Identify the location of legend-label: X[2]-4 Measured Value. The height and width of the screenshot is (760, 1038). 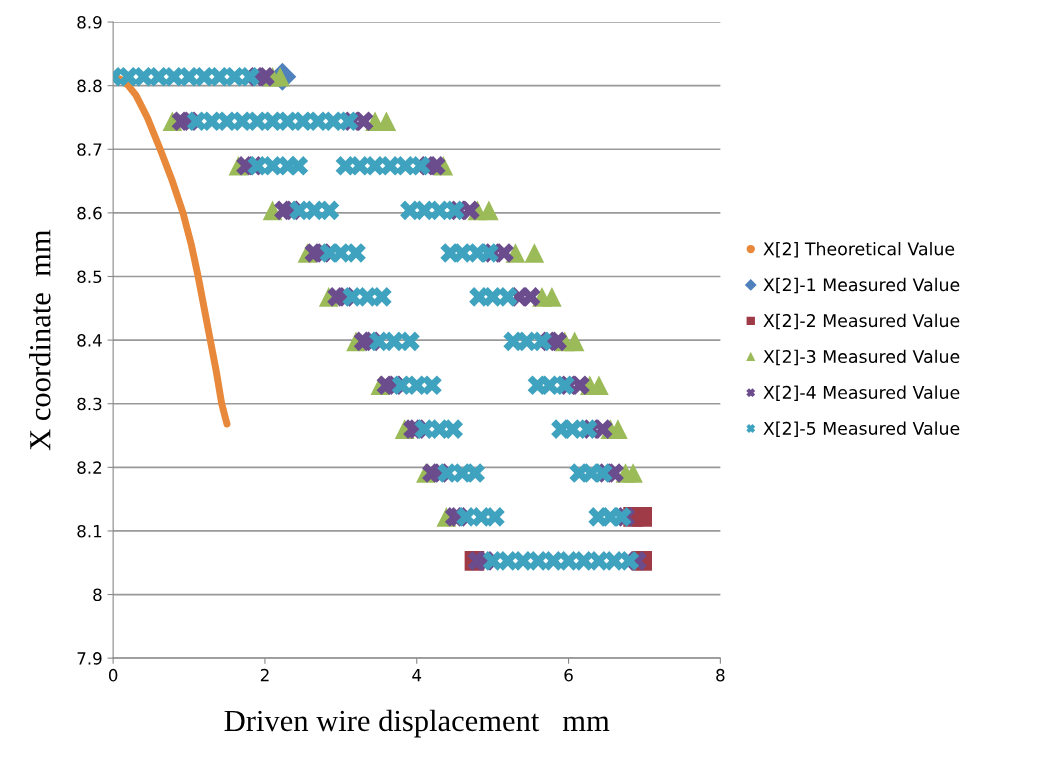
(861, 393).